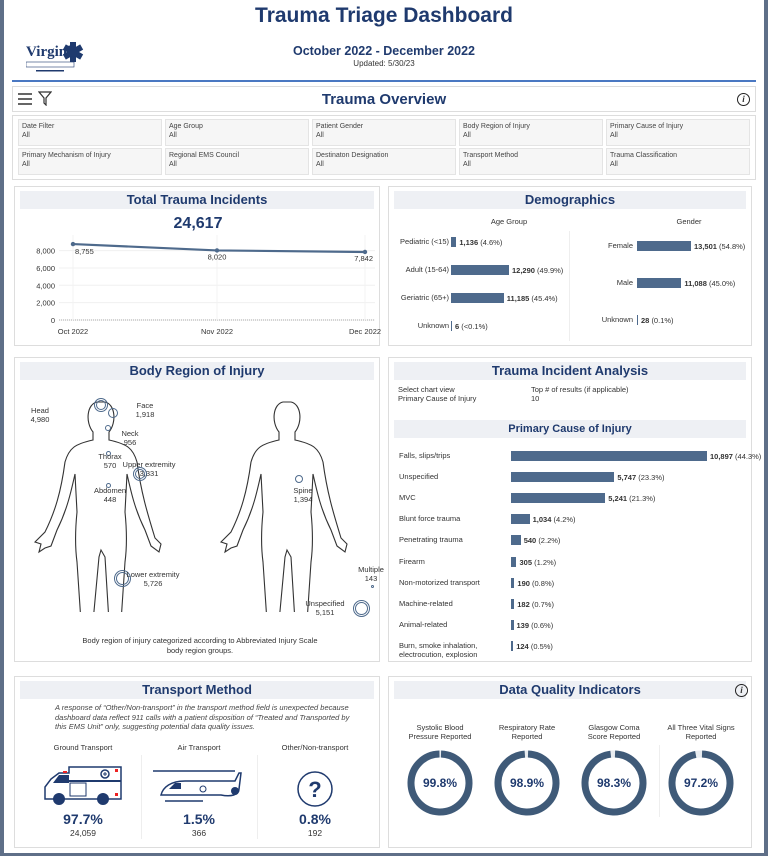 Image resolution: width=768 pixels, height=856 pixels. What do you see at coordinates (40, 410) in the screenshot?
I see `region-name: Head` at bounding box center [40, 410].